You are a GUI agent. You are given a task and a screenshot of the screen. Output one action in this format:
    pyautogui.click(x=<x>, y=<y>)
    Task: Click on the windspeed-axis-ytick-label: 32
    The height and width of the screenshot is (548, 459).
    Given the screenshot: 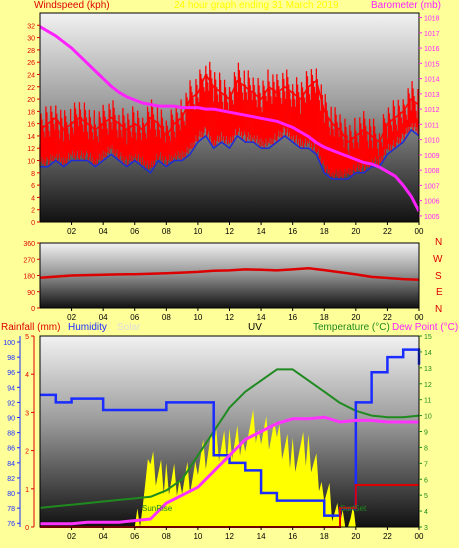 What is the action you would take?
    pyautogui.click(x=31, y=26)
    